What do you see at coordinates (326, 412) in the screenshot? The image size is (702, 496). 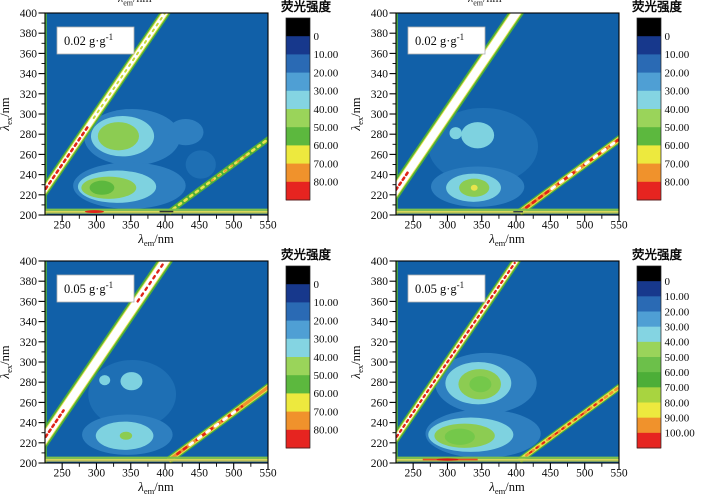 I see `colorbar-tick-label: 70.00` at bounding box center [326, 412].